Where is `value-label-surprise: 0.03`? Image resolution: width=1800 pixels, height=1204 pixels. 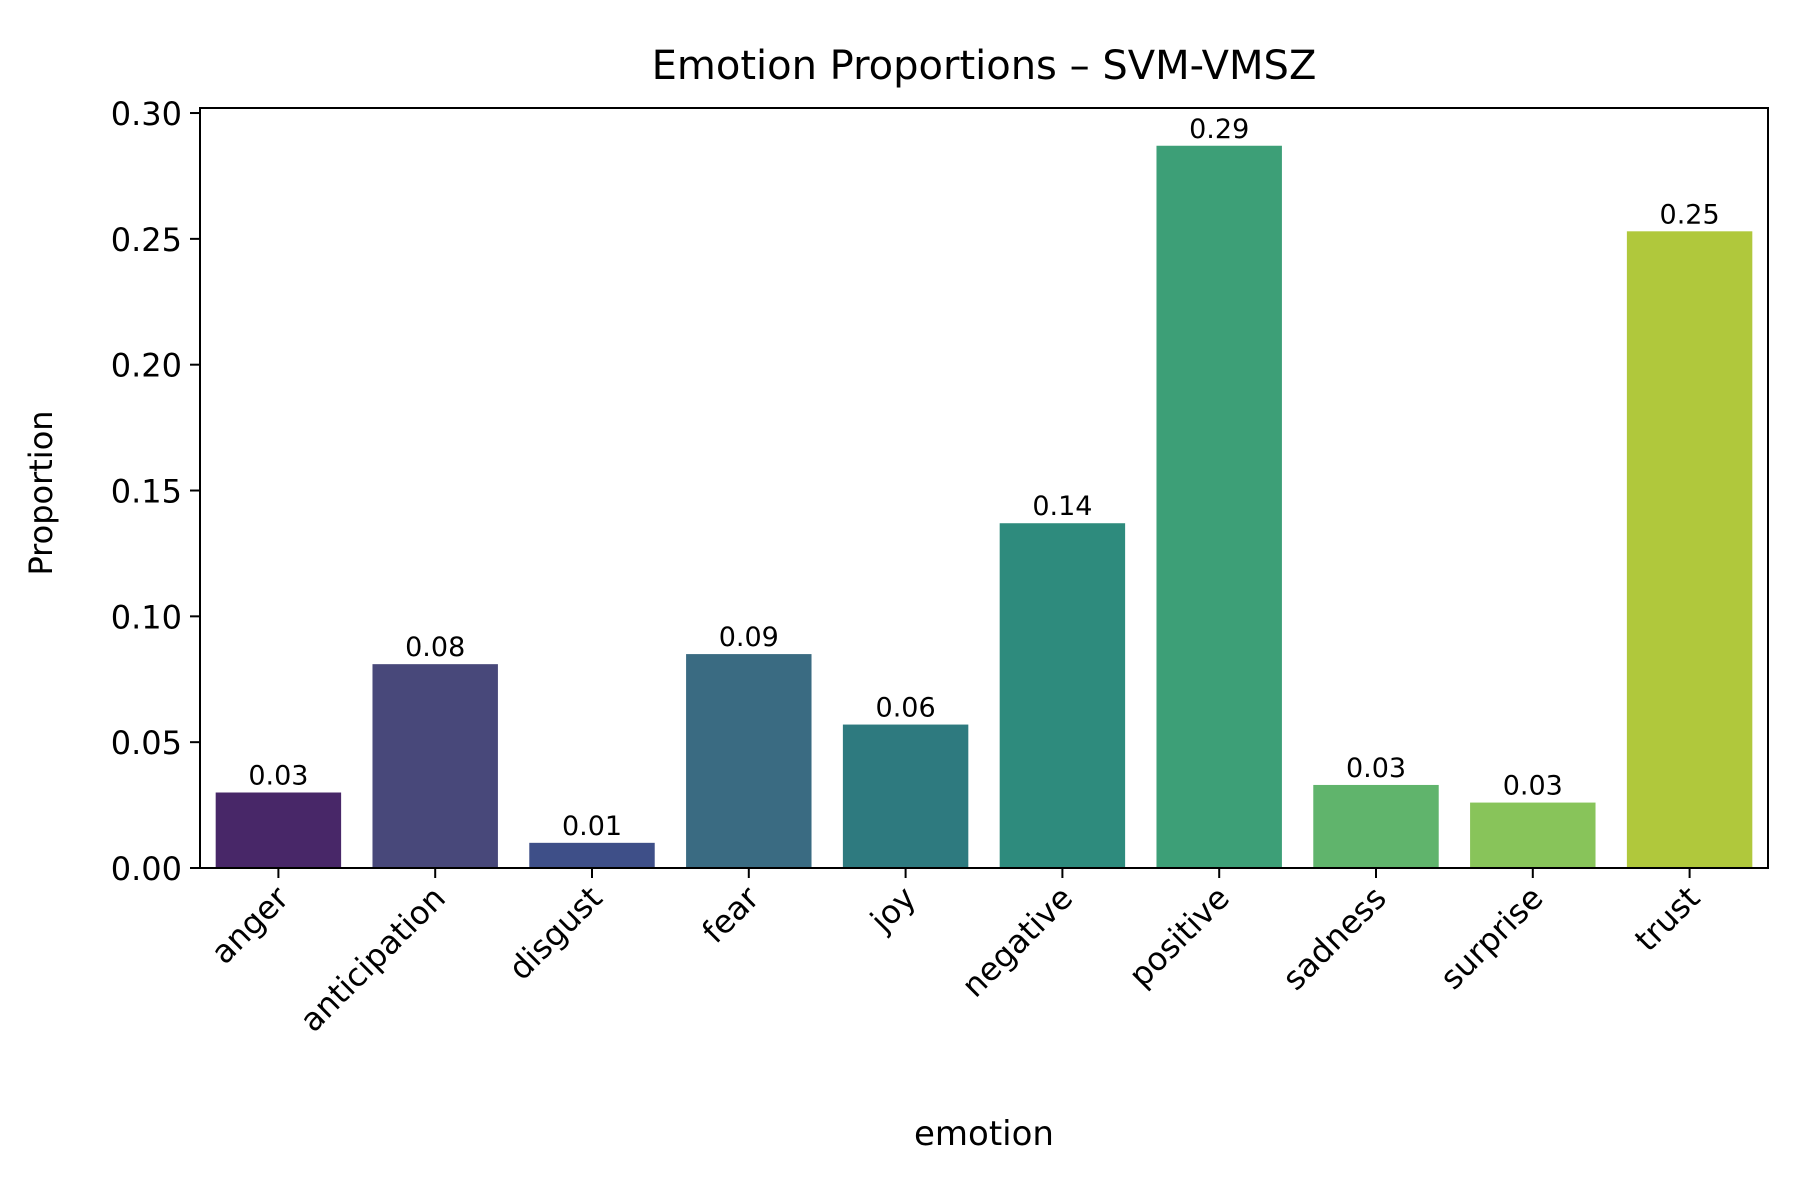
value-label-surprise: 0.03 is located at coordinates (1533, 786).